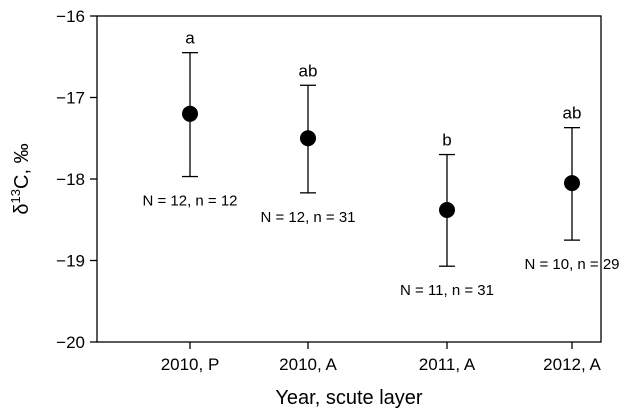 The height and width of the screenshot is (412, 638). I want to click on data-point-group: ab N = 10, n = 29, so click(571, 188).